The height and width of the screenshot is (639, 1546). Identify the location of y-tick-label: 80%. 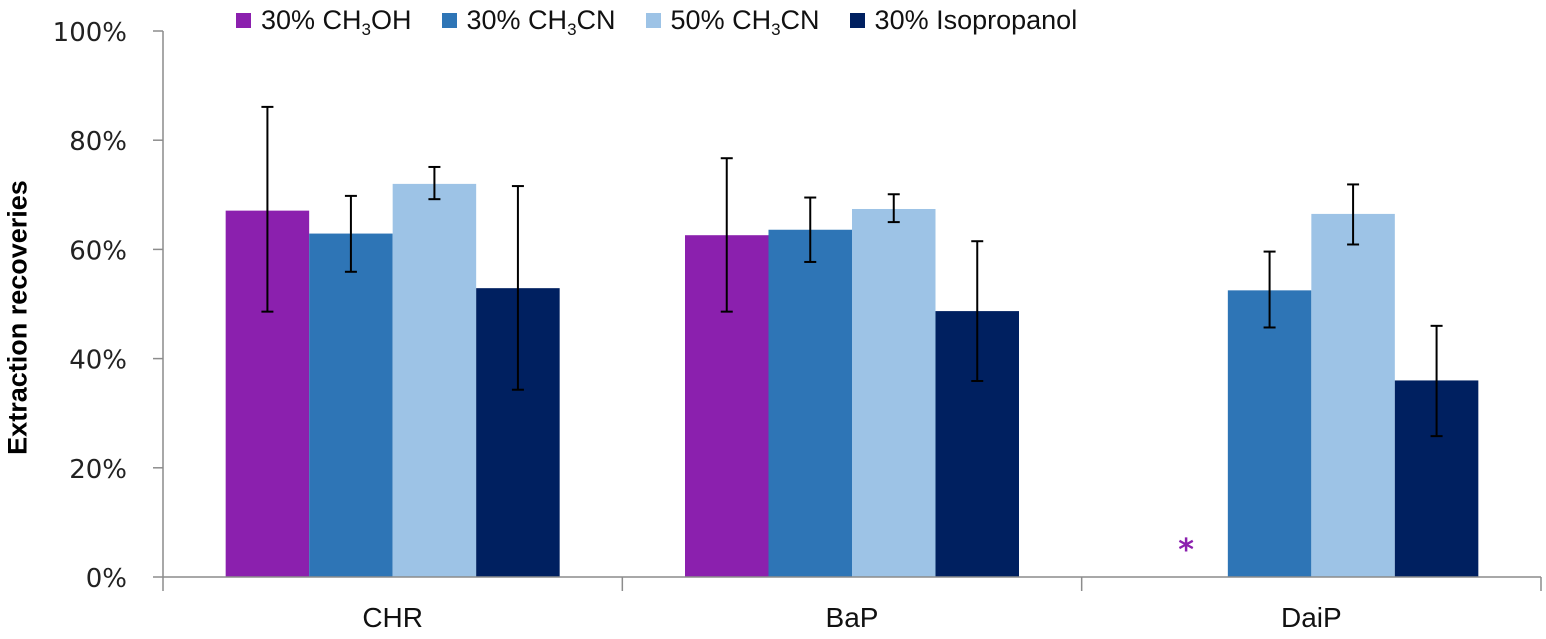
(98, 142).